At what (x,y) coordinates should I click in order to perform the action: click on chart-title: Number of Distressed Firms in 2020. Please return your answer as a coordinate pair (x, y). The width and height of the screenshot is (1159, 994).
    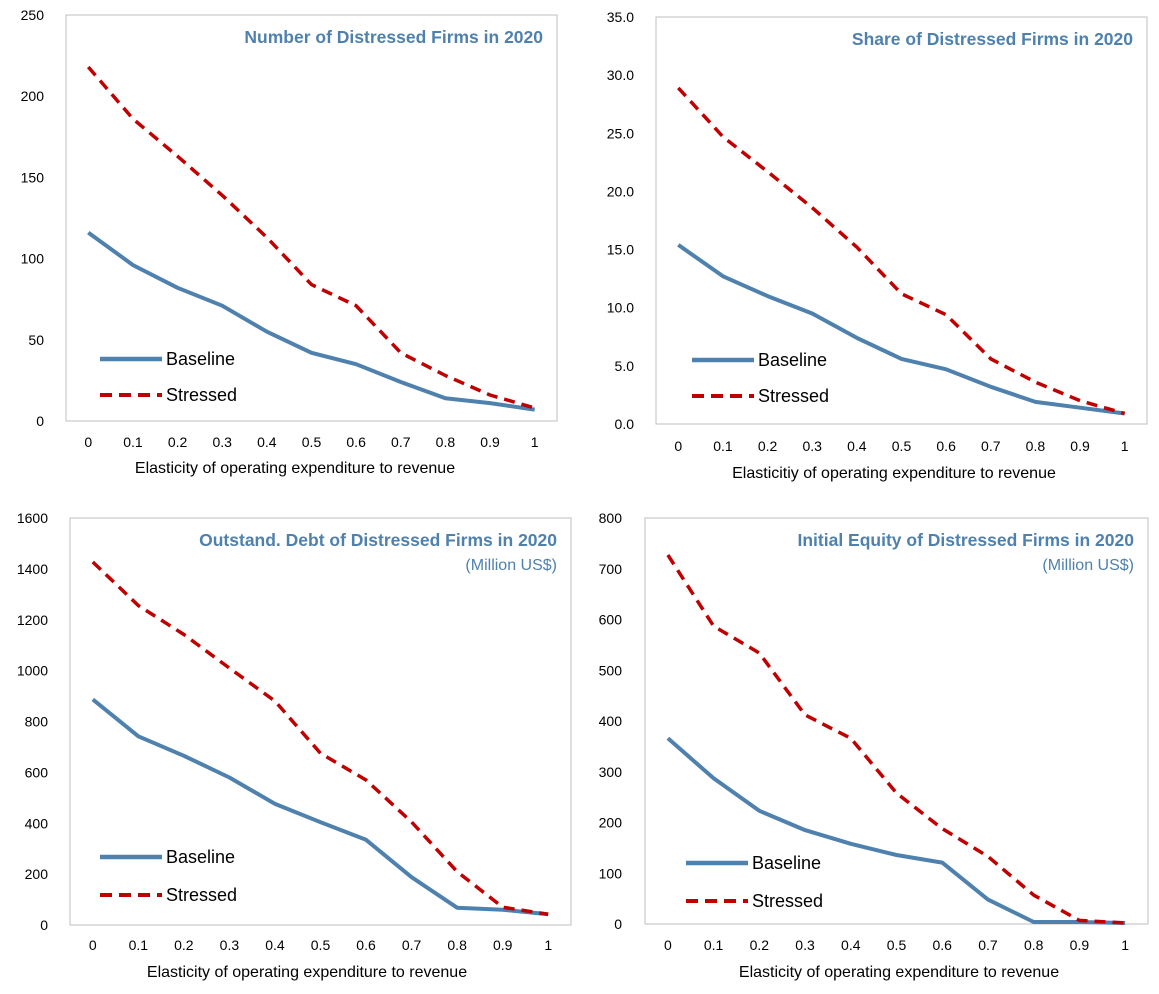
    Looking at the image, I should click on (393, 37).